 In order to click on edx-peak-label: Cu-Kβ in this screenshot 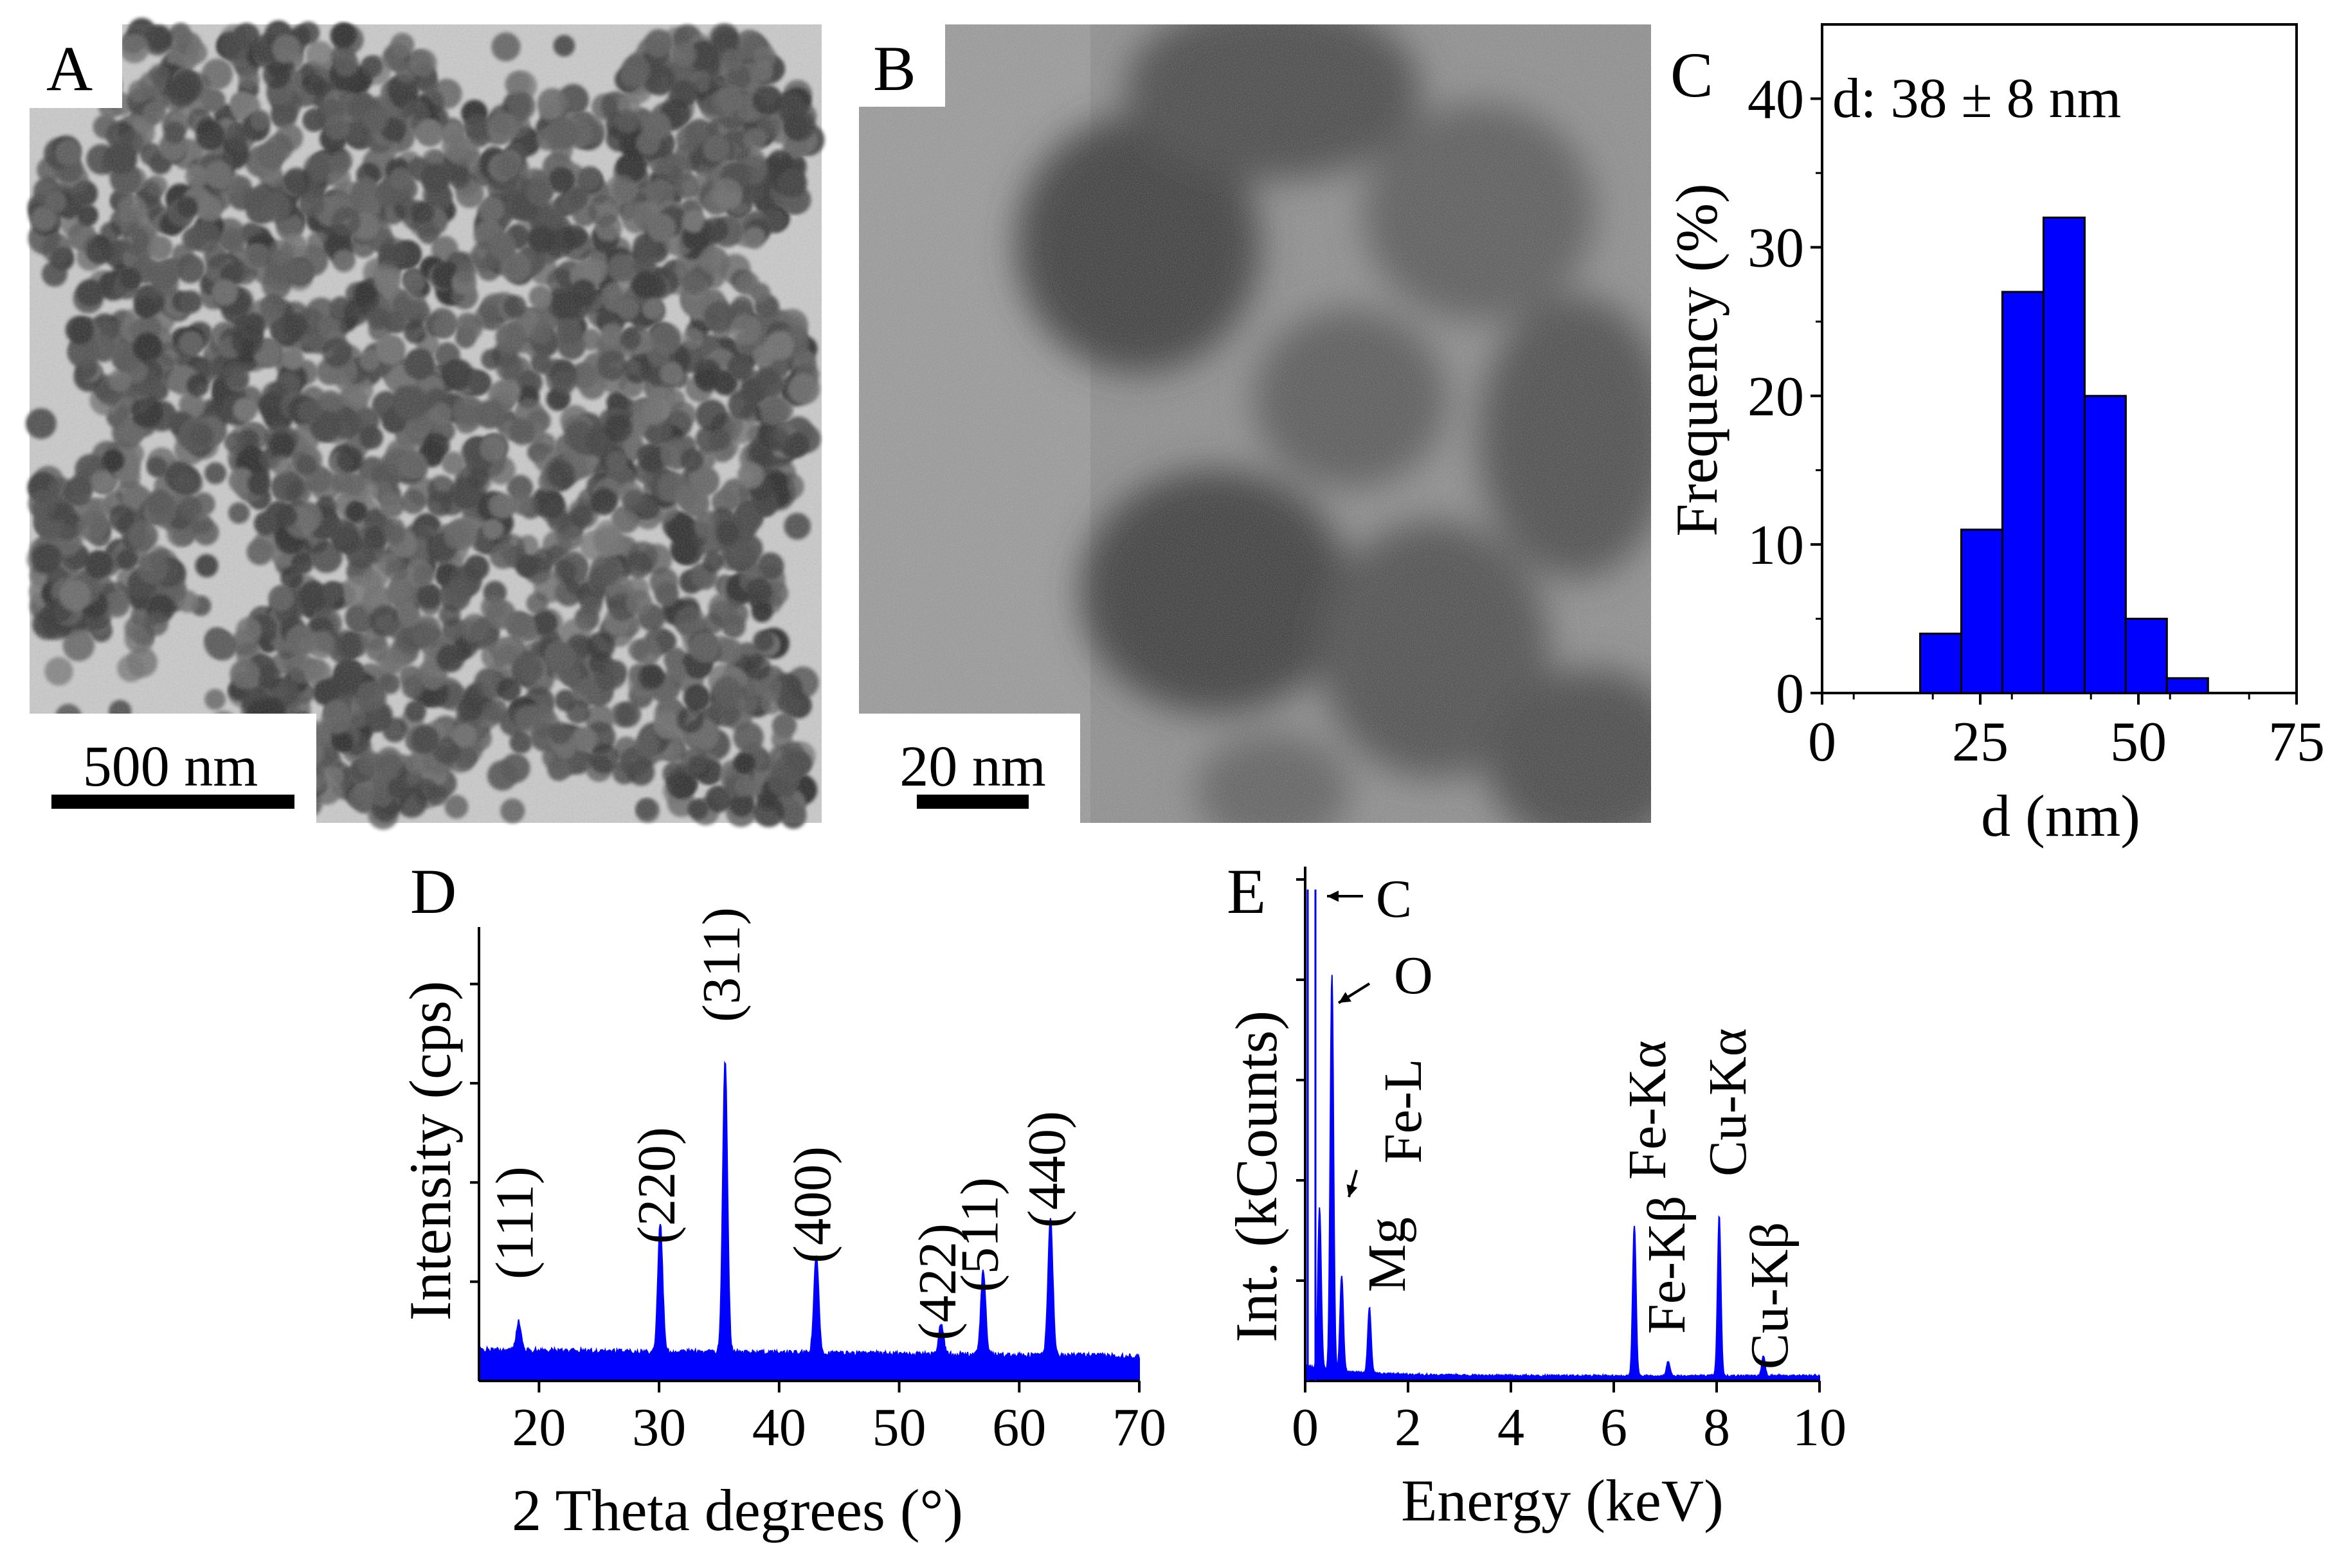, I will do `click(1770, 1295)`.